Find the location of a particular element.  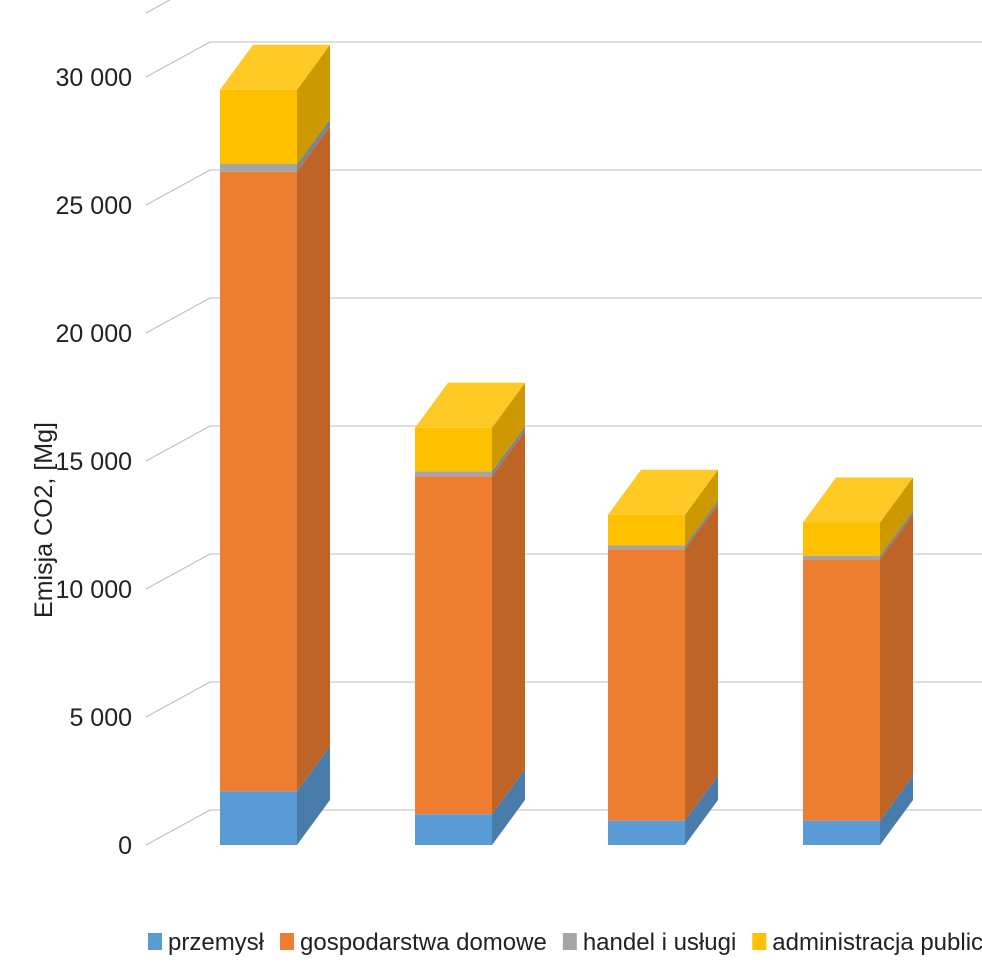

legend-label: administracja publiczna is located at coordinates (877, 942).